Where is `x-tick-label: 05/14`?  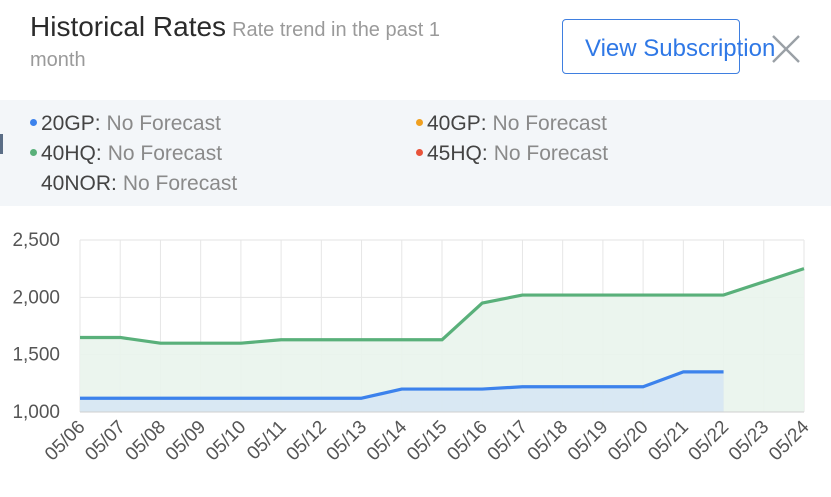 x-tick-label: 05/14 is located at coordinates (387, 440).